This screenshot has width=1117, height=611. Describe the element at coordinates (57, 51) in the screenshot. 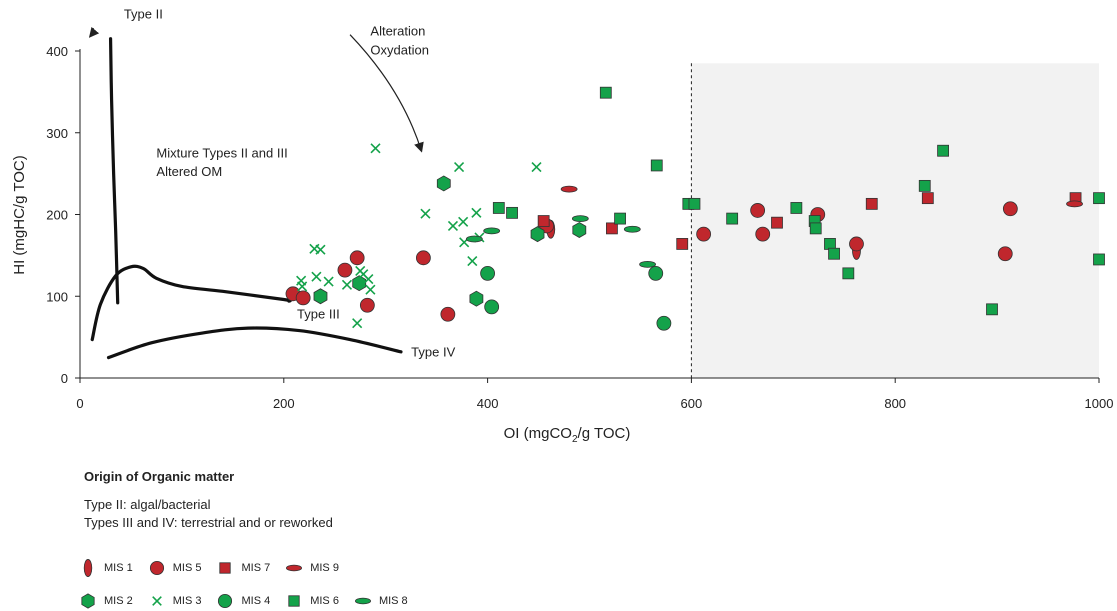

I see `y-tick-label: 400` at that location.